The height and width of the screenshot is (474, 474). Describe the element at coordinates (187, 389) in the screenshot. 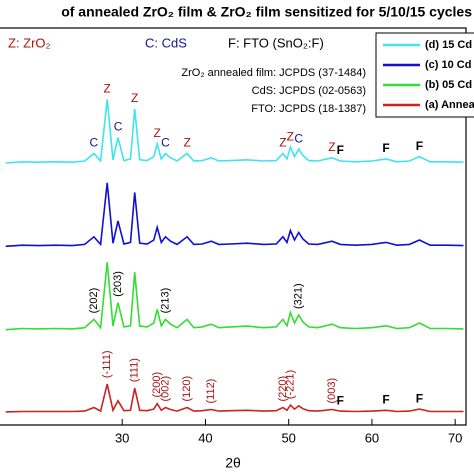

I see `peak-label: (120)` at that location.